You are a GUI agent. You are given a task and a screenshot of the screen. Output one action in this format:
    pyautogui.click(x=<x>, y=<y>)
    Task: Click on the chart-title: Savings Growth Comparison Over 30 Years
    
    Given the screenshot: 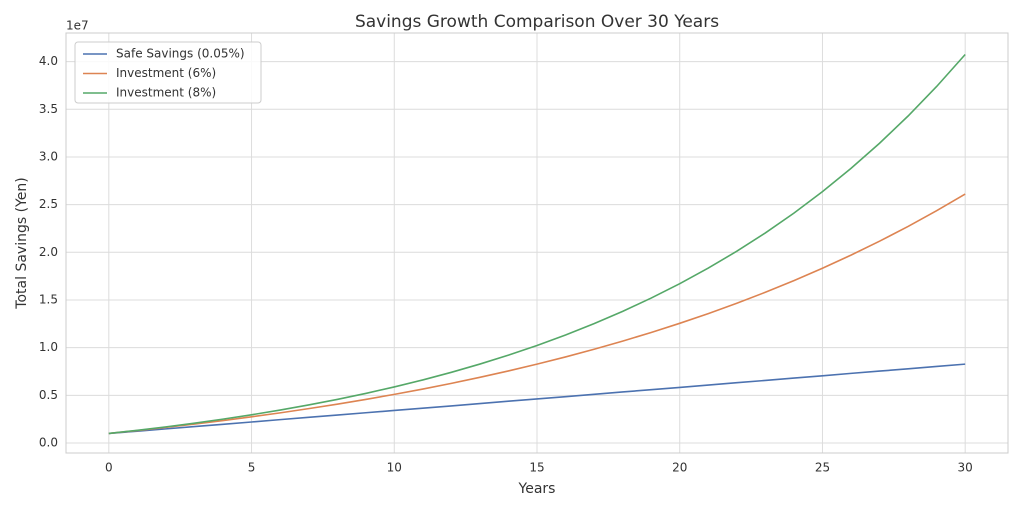 What is the action you would take?
    pyautogui.click(x=537, y=22)
    